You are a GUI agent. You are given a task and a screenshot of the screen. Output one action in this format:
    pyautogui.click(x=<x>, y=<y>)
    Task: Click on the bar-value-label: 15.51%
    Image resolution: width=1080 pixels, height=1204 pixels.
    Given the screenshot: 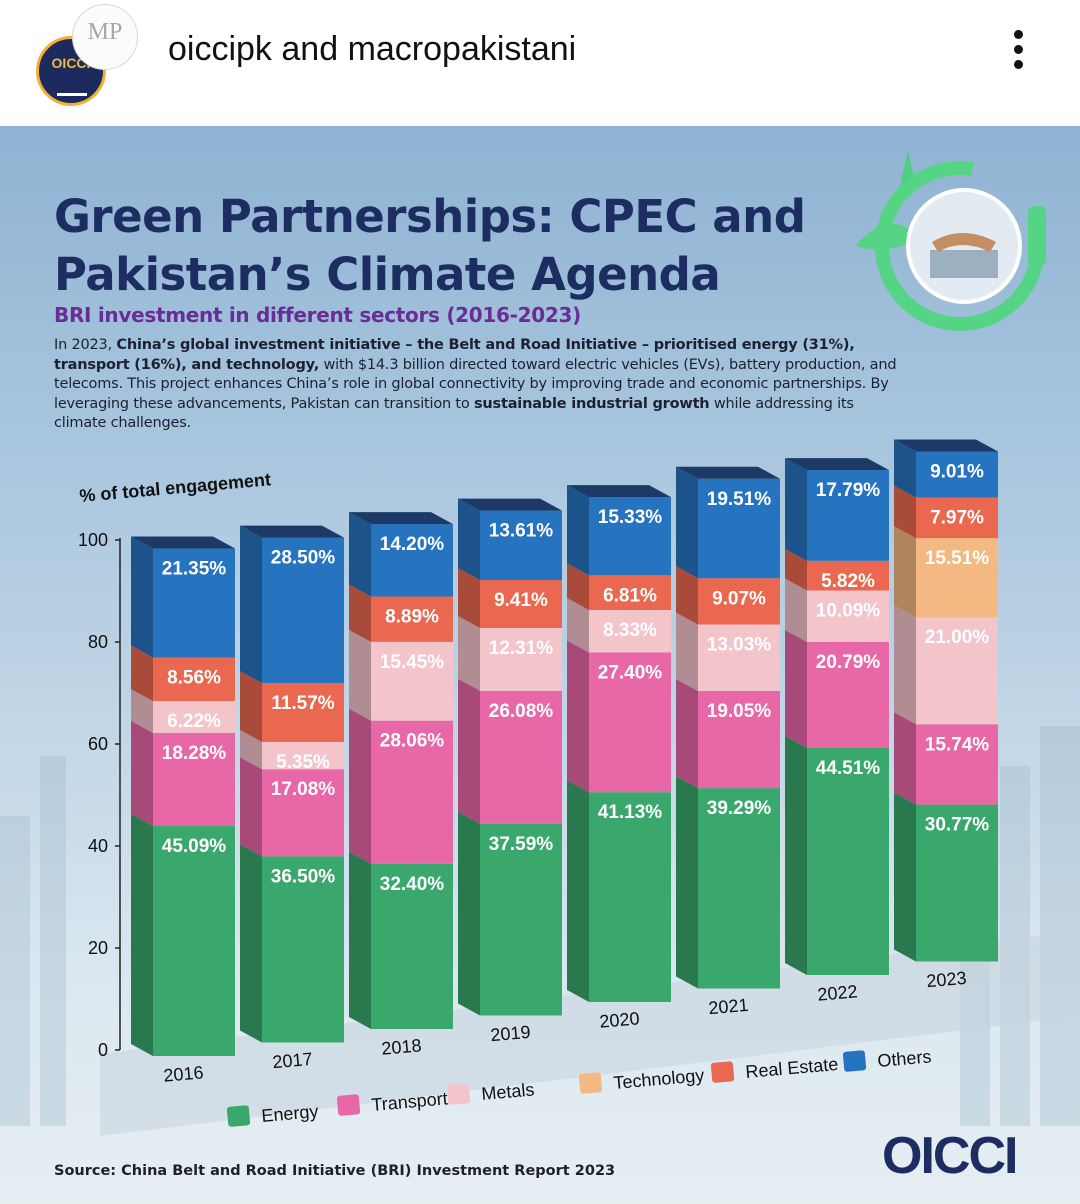 What is the action you would take?
    pyautogui.click(x=957, y=558)
    